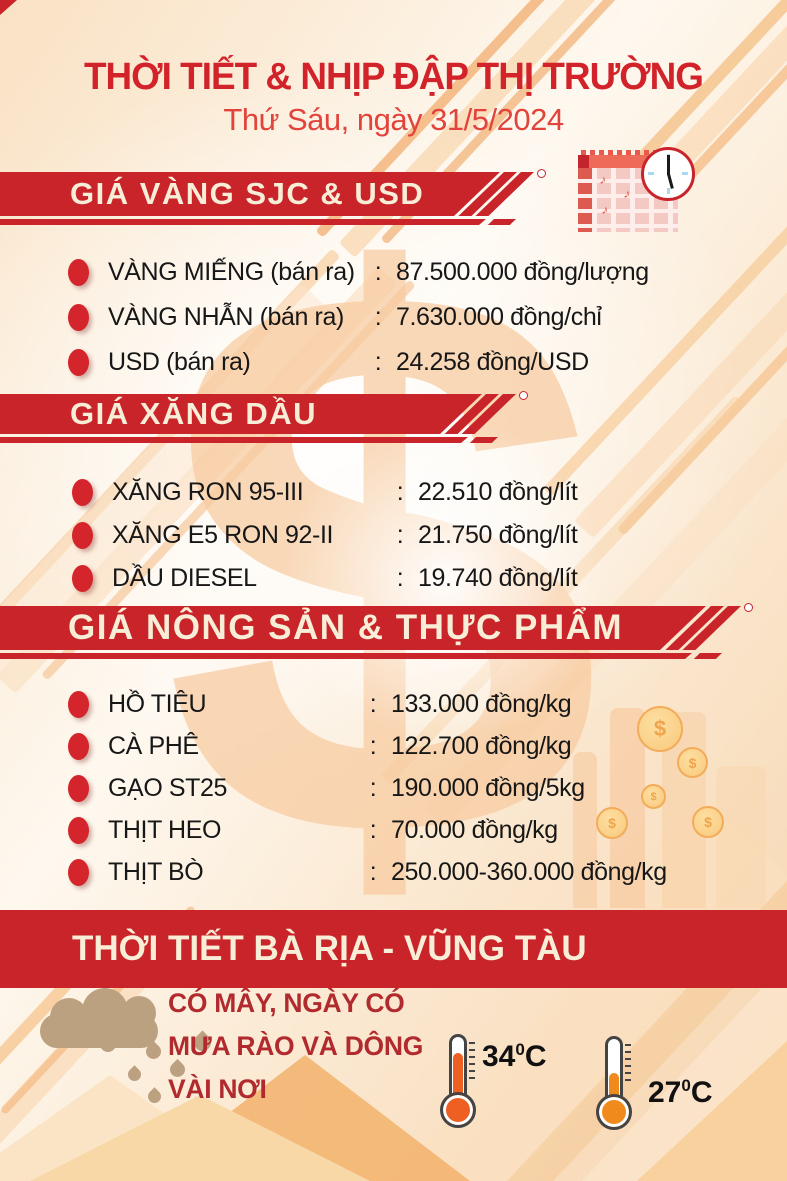 This screenshot has height=1181, width=787. What do you see at coordinates (522, 271) in the screenshot?
I see `price-value: 87.500.000 đồng/lượng` at bounding box center [522, 271].